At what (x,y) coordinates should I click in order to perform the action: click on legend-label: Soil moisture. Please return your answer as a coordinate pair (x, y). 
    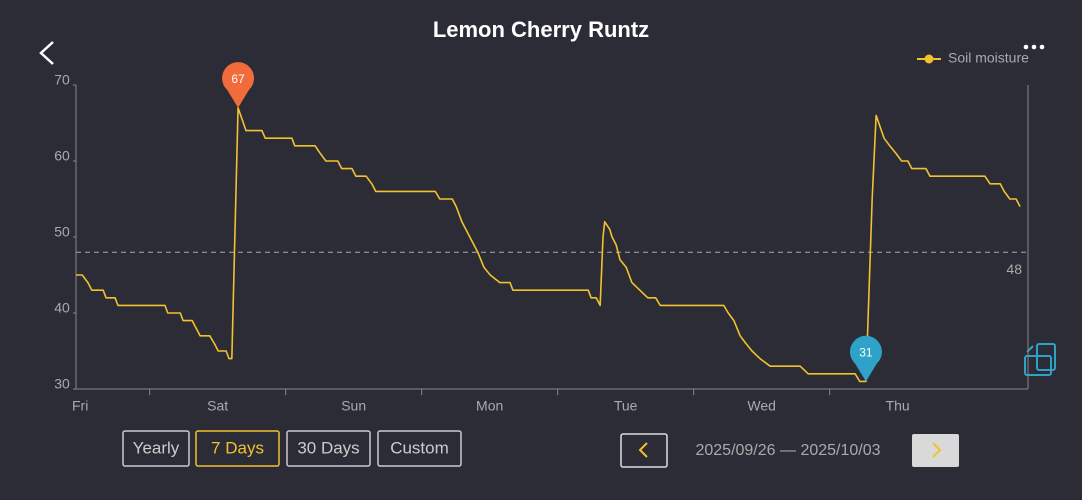
    Looking at the image, I should click on (988, 58).